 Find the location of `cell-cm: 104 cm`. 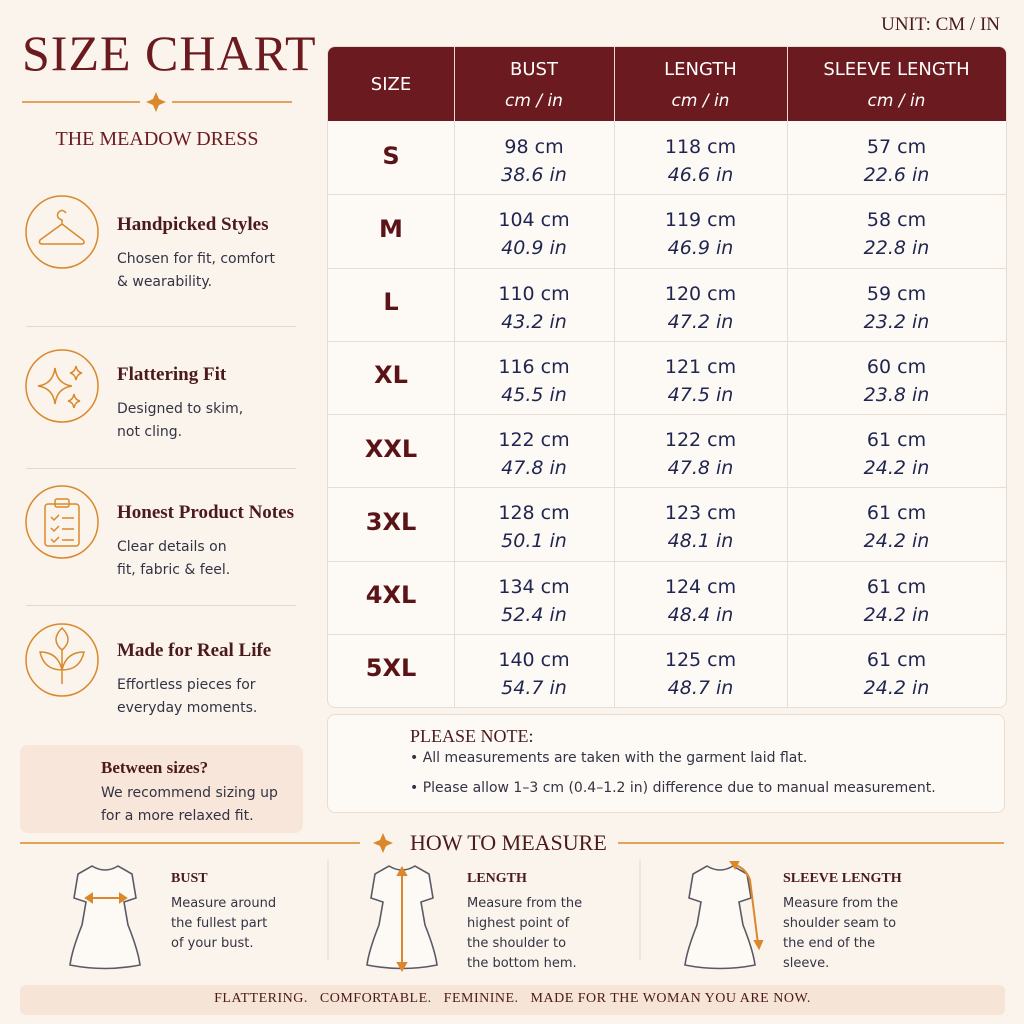

cell-cm: 104 cm is located at coordinates (534, 220).